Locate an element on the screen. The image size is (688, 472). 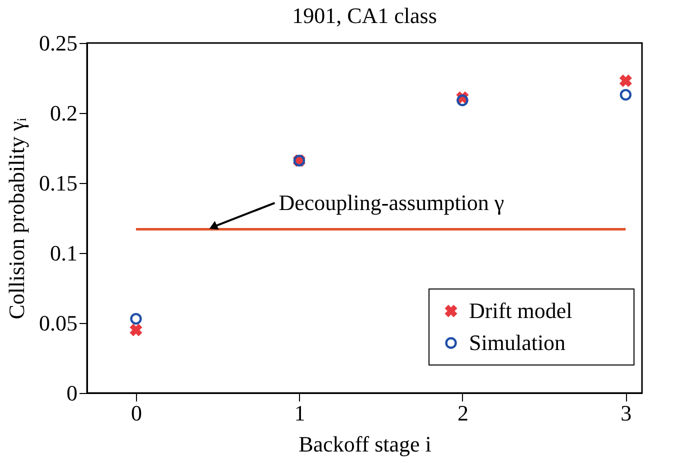
y-tick-label: 0.25 is located at coordinates (58, 43).